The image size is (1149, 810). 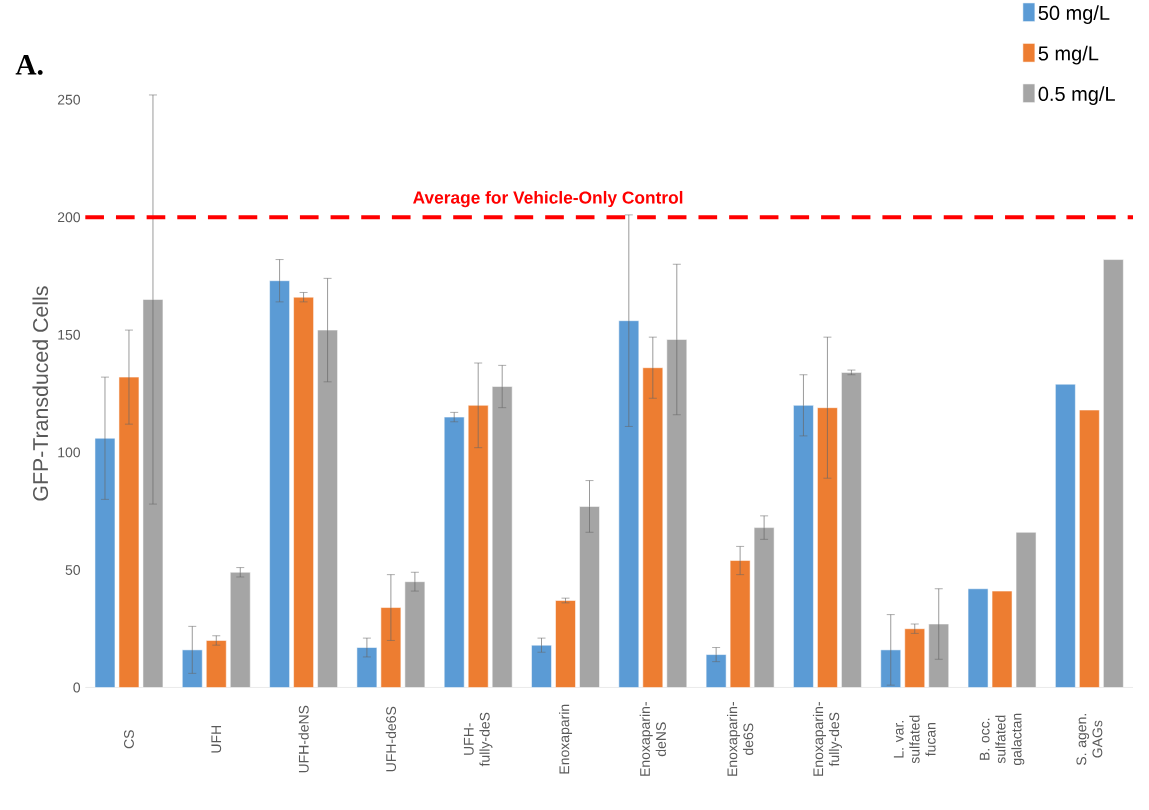 I want to click on legend-label: 5 mg/L, so click(x=1068, y=55).